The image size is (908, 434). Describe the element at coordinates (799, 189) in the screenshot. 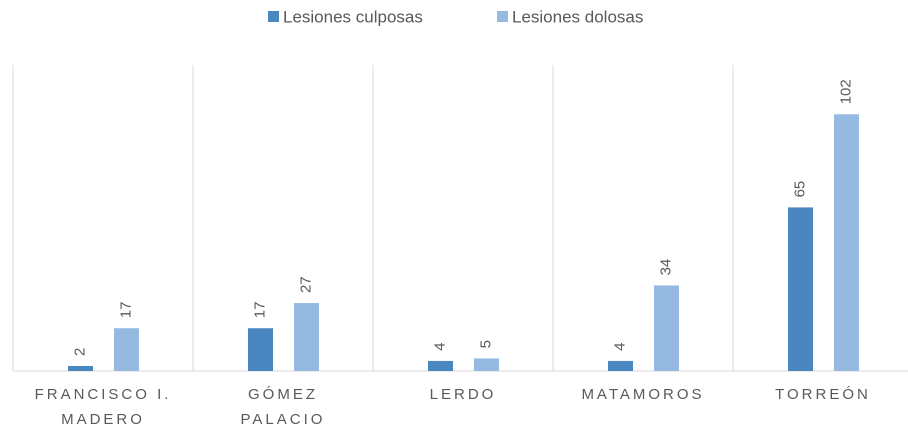

I see `value-label: 65` at that location.